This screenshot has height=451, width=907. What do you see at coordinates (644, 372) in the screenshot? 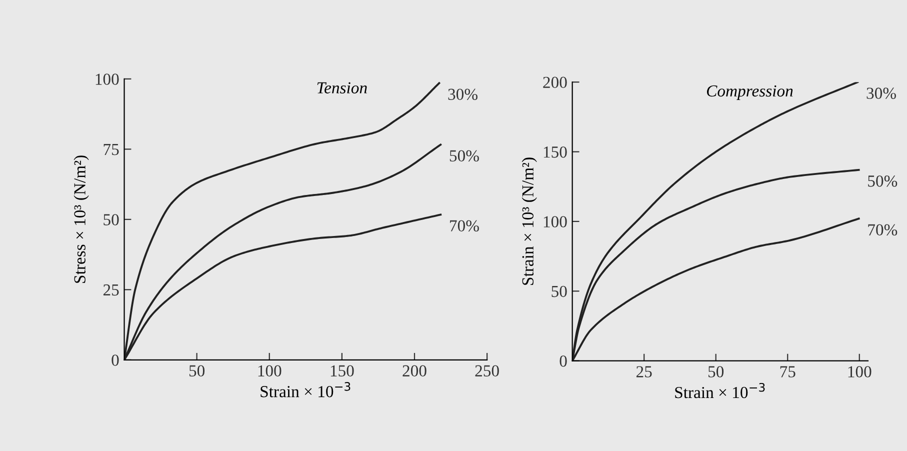
I see `x-tick-label: 25` at bounding box center [644, 372].